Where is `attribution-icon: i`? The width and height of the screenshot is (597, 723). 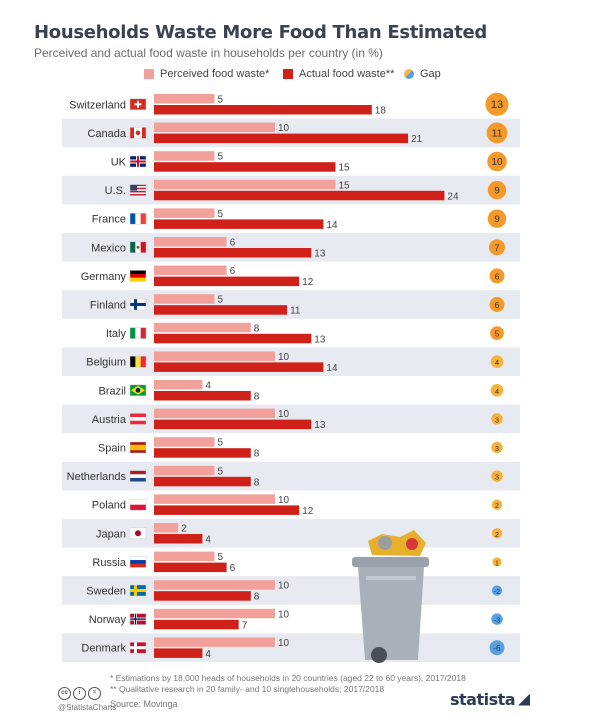
attribution-icon: i is located at coordinates (79, 693).